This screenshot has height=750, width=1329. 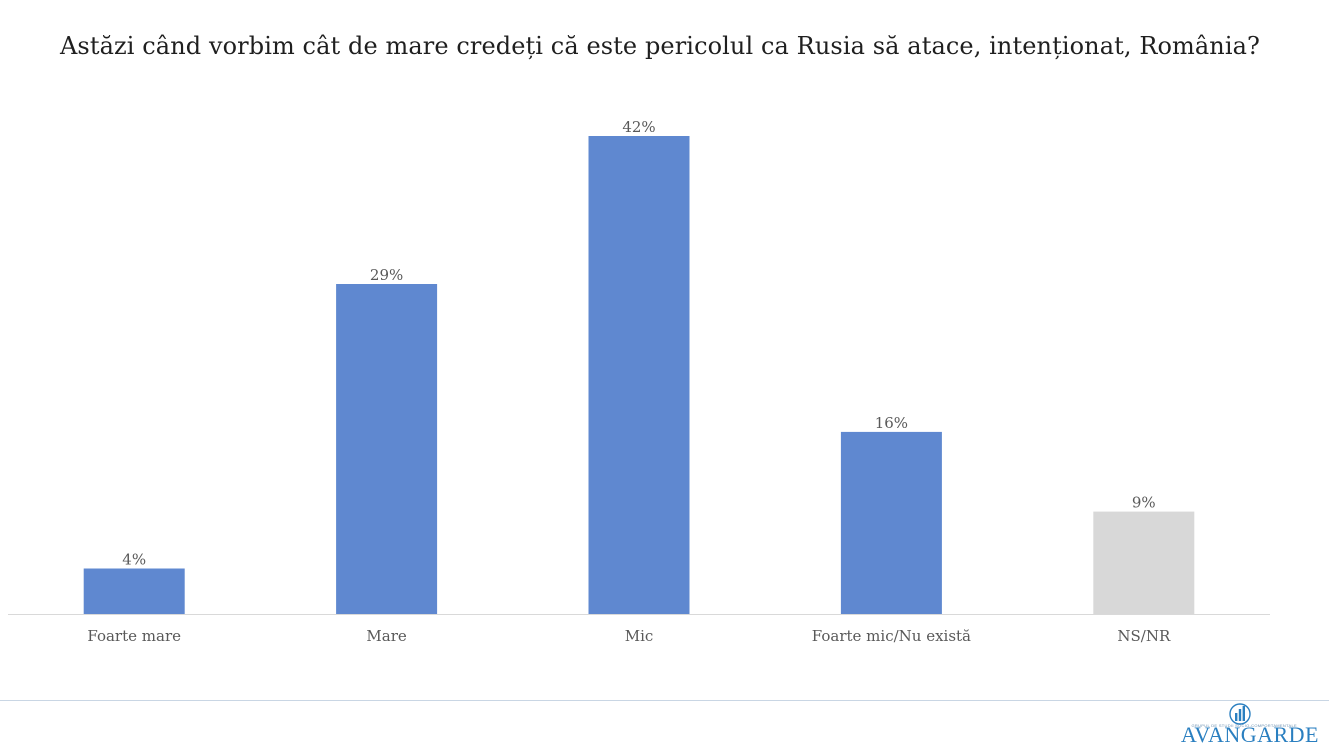 I want to click on category-label: Foarte mic/Nu există, so click(x=891, y=636).